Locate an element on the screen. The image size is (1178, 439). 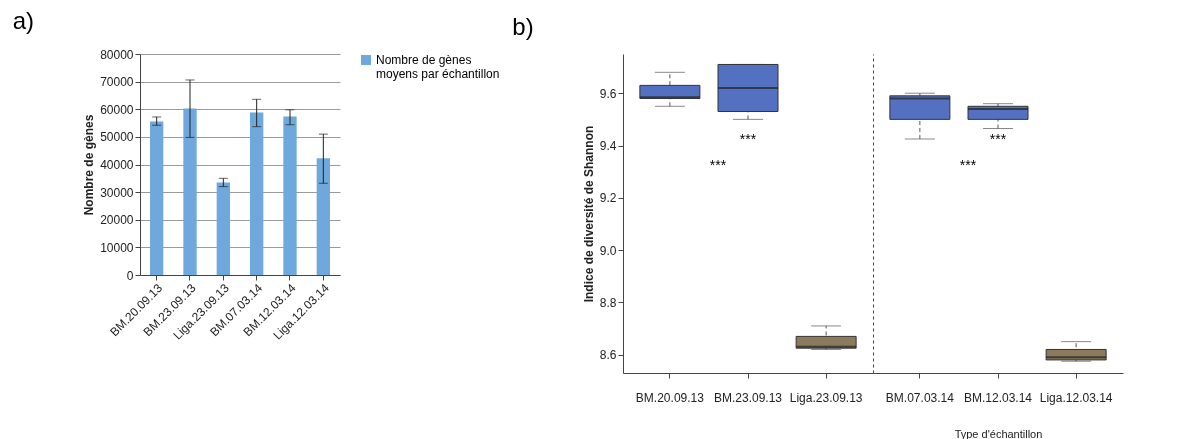
x-axis-title: Type d'échantillon is located at coordinates (998, 433).